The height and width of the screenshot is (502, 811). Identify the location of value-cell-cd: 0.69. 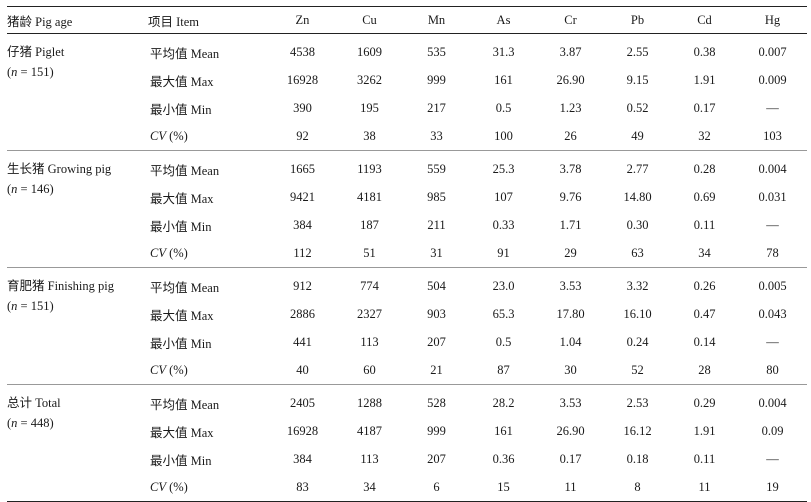
(704, 196).